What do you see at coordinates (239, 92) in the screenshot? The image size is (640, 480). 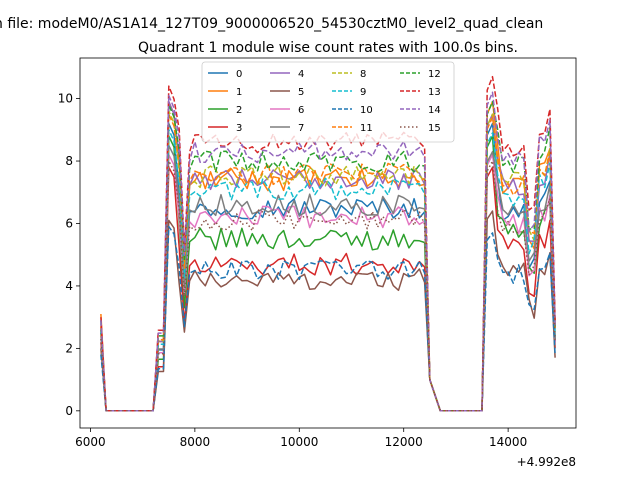 I see `legend-label-1: 1` at bounding box center [239, 92].